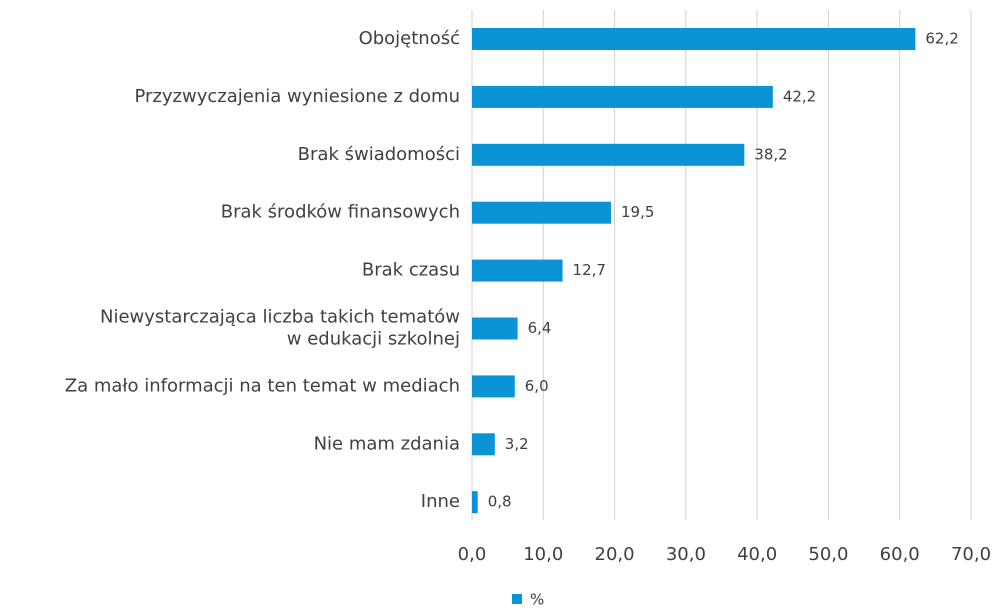  Describe the element at coordinates (540, 328) in the screenshot. I see `value-label: 6,4` at that location.